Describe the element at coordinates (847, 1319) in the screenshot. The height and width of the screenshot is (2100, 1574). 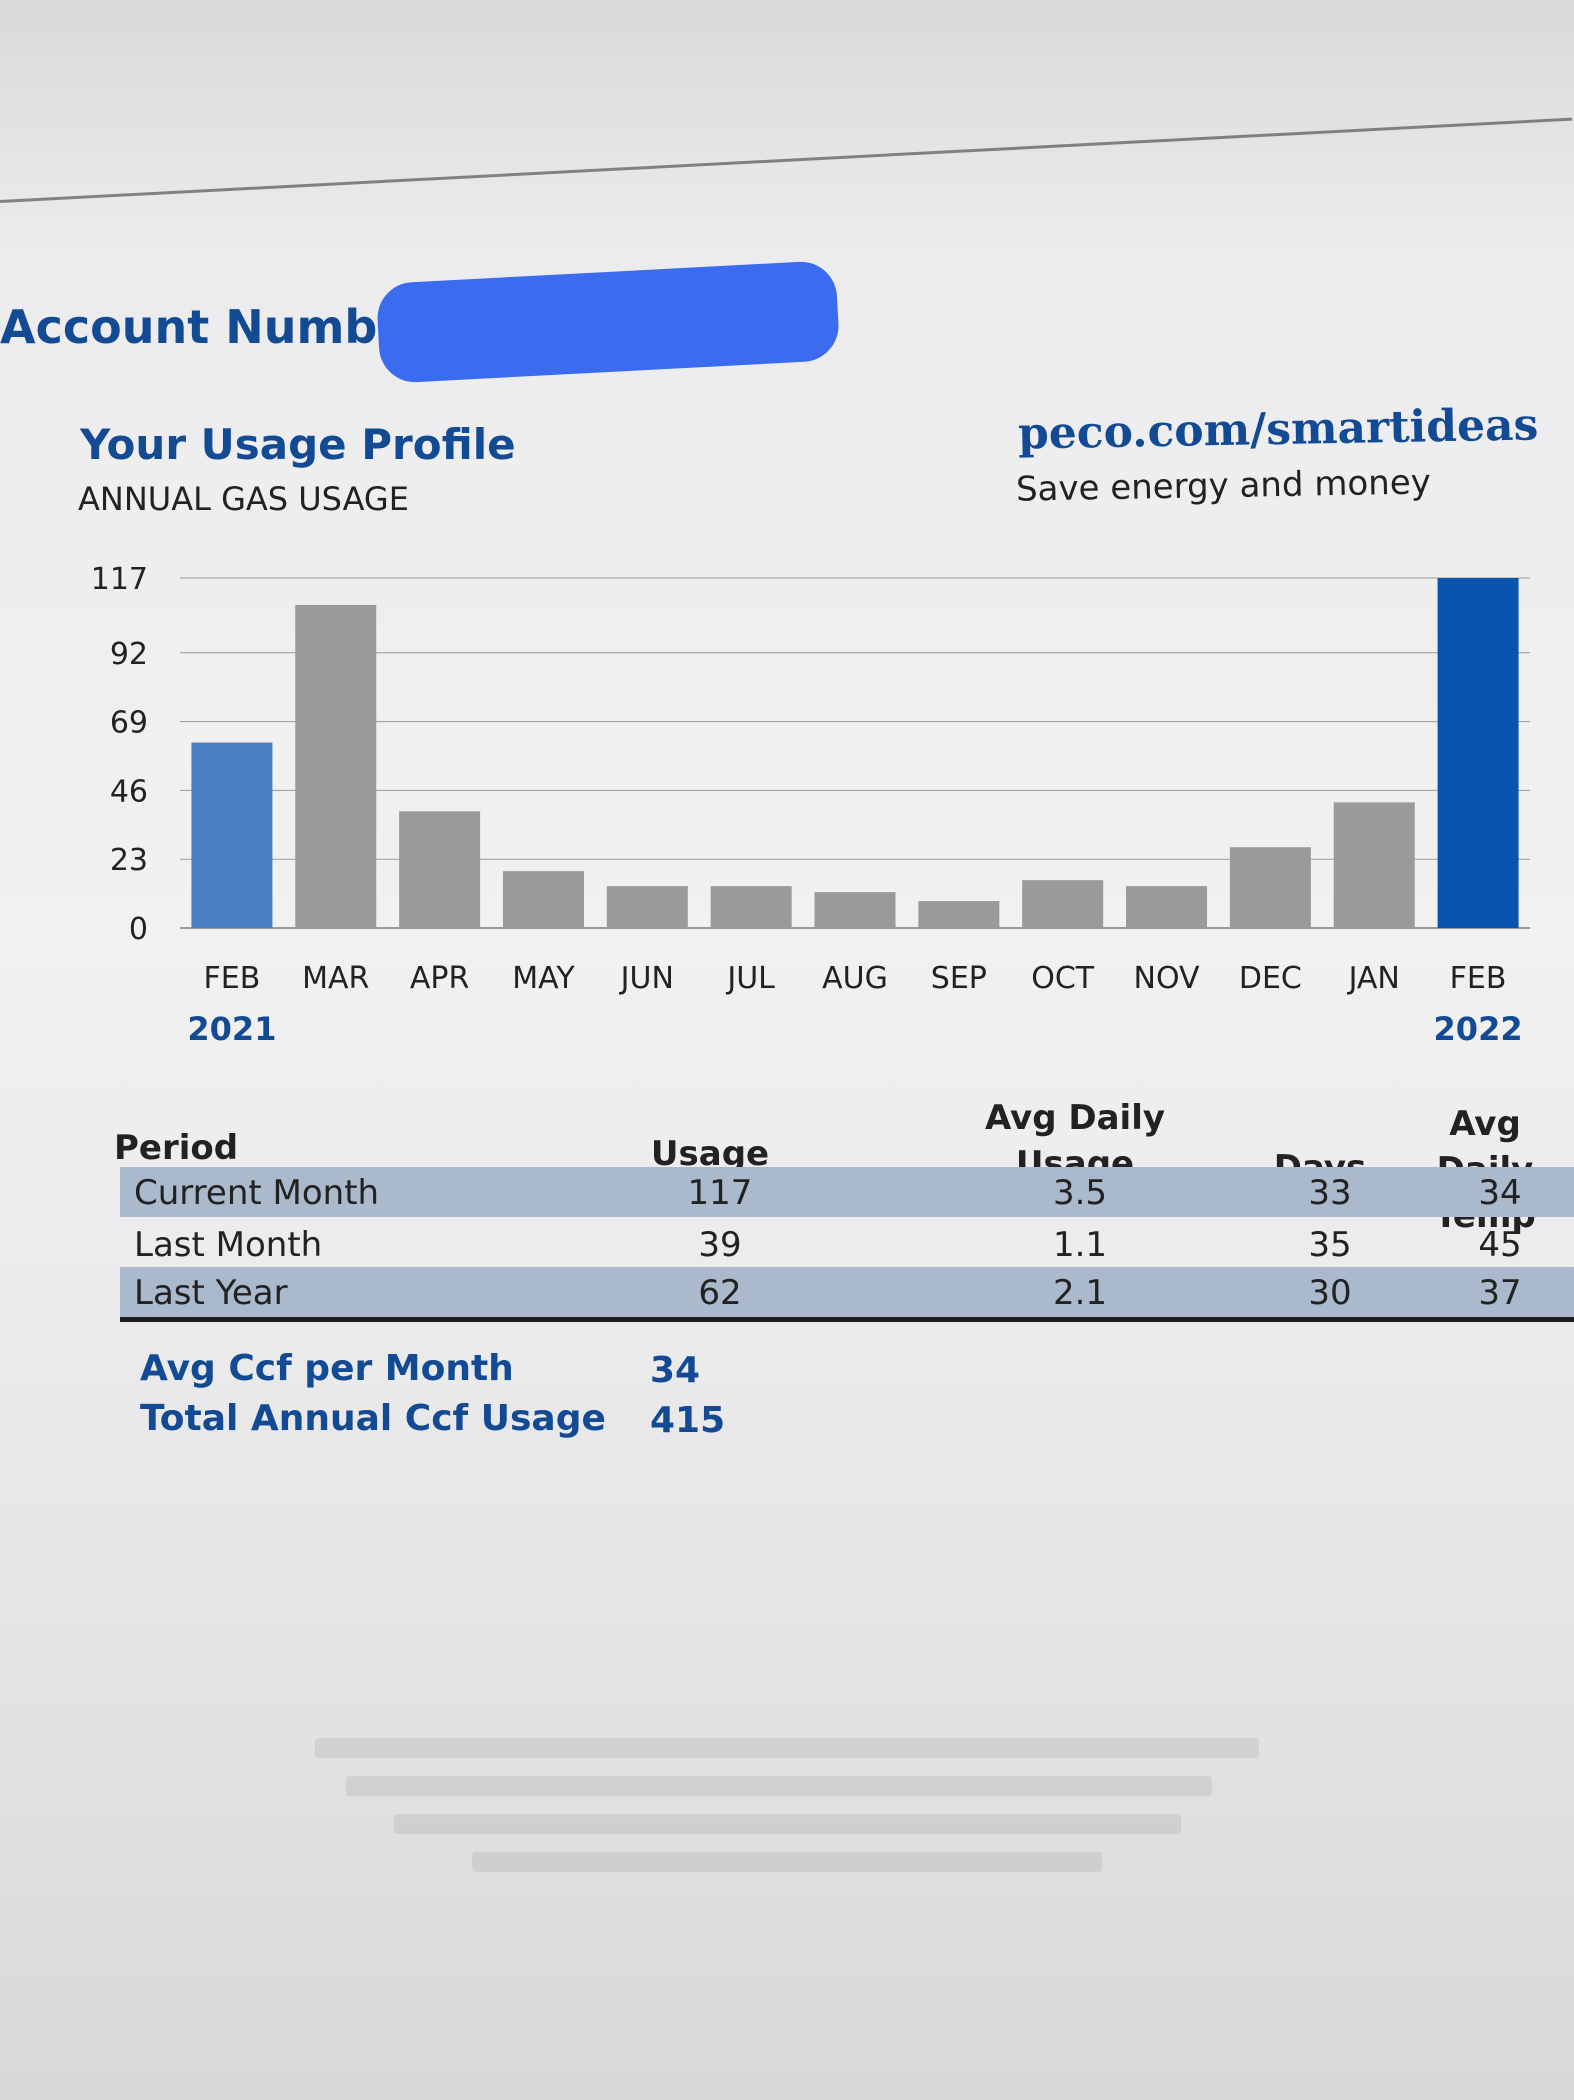
I see `table-bottom-rule` at that location.